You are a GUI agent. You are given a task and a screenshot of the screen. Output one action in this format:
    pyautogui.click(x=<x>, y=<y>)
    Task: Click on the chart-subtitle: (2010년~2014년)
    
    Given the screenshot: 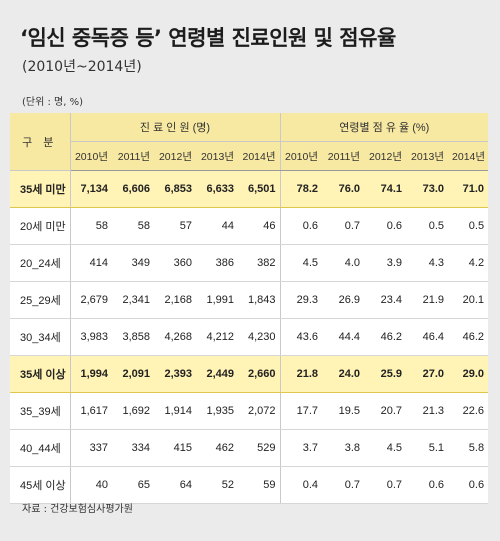 What is the action you would take?
    pyautogui.click(x=82, y=67)
    